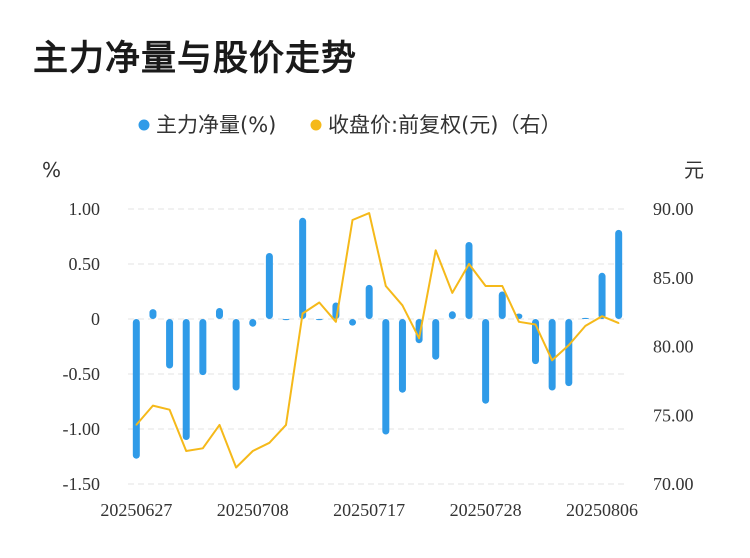  What do you see at coordinates (253, 510) in the screenshot?
I see `x-tick-label: 20250708` at bounding box center [253, 510].